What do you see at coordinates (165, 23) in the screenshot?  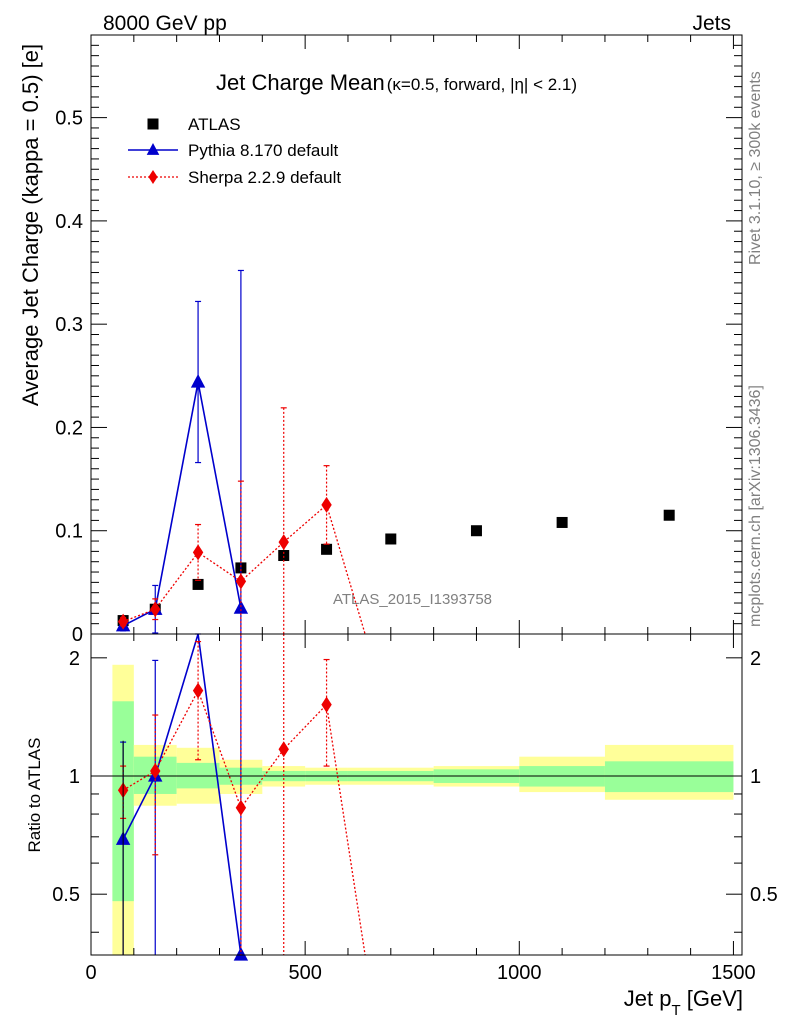 I see `header-left: 8000 GeV pp` at bounding box center [165, 23].